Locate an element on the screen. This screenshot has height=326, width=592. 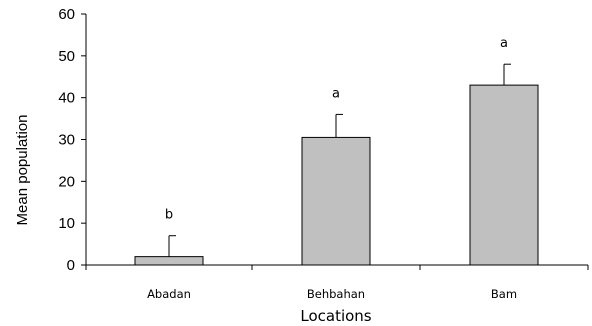
y-tick-label: 60 is located at coordinates (66, 14).